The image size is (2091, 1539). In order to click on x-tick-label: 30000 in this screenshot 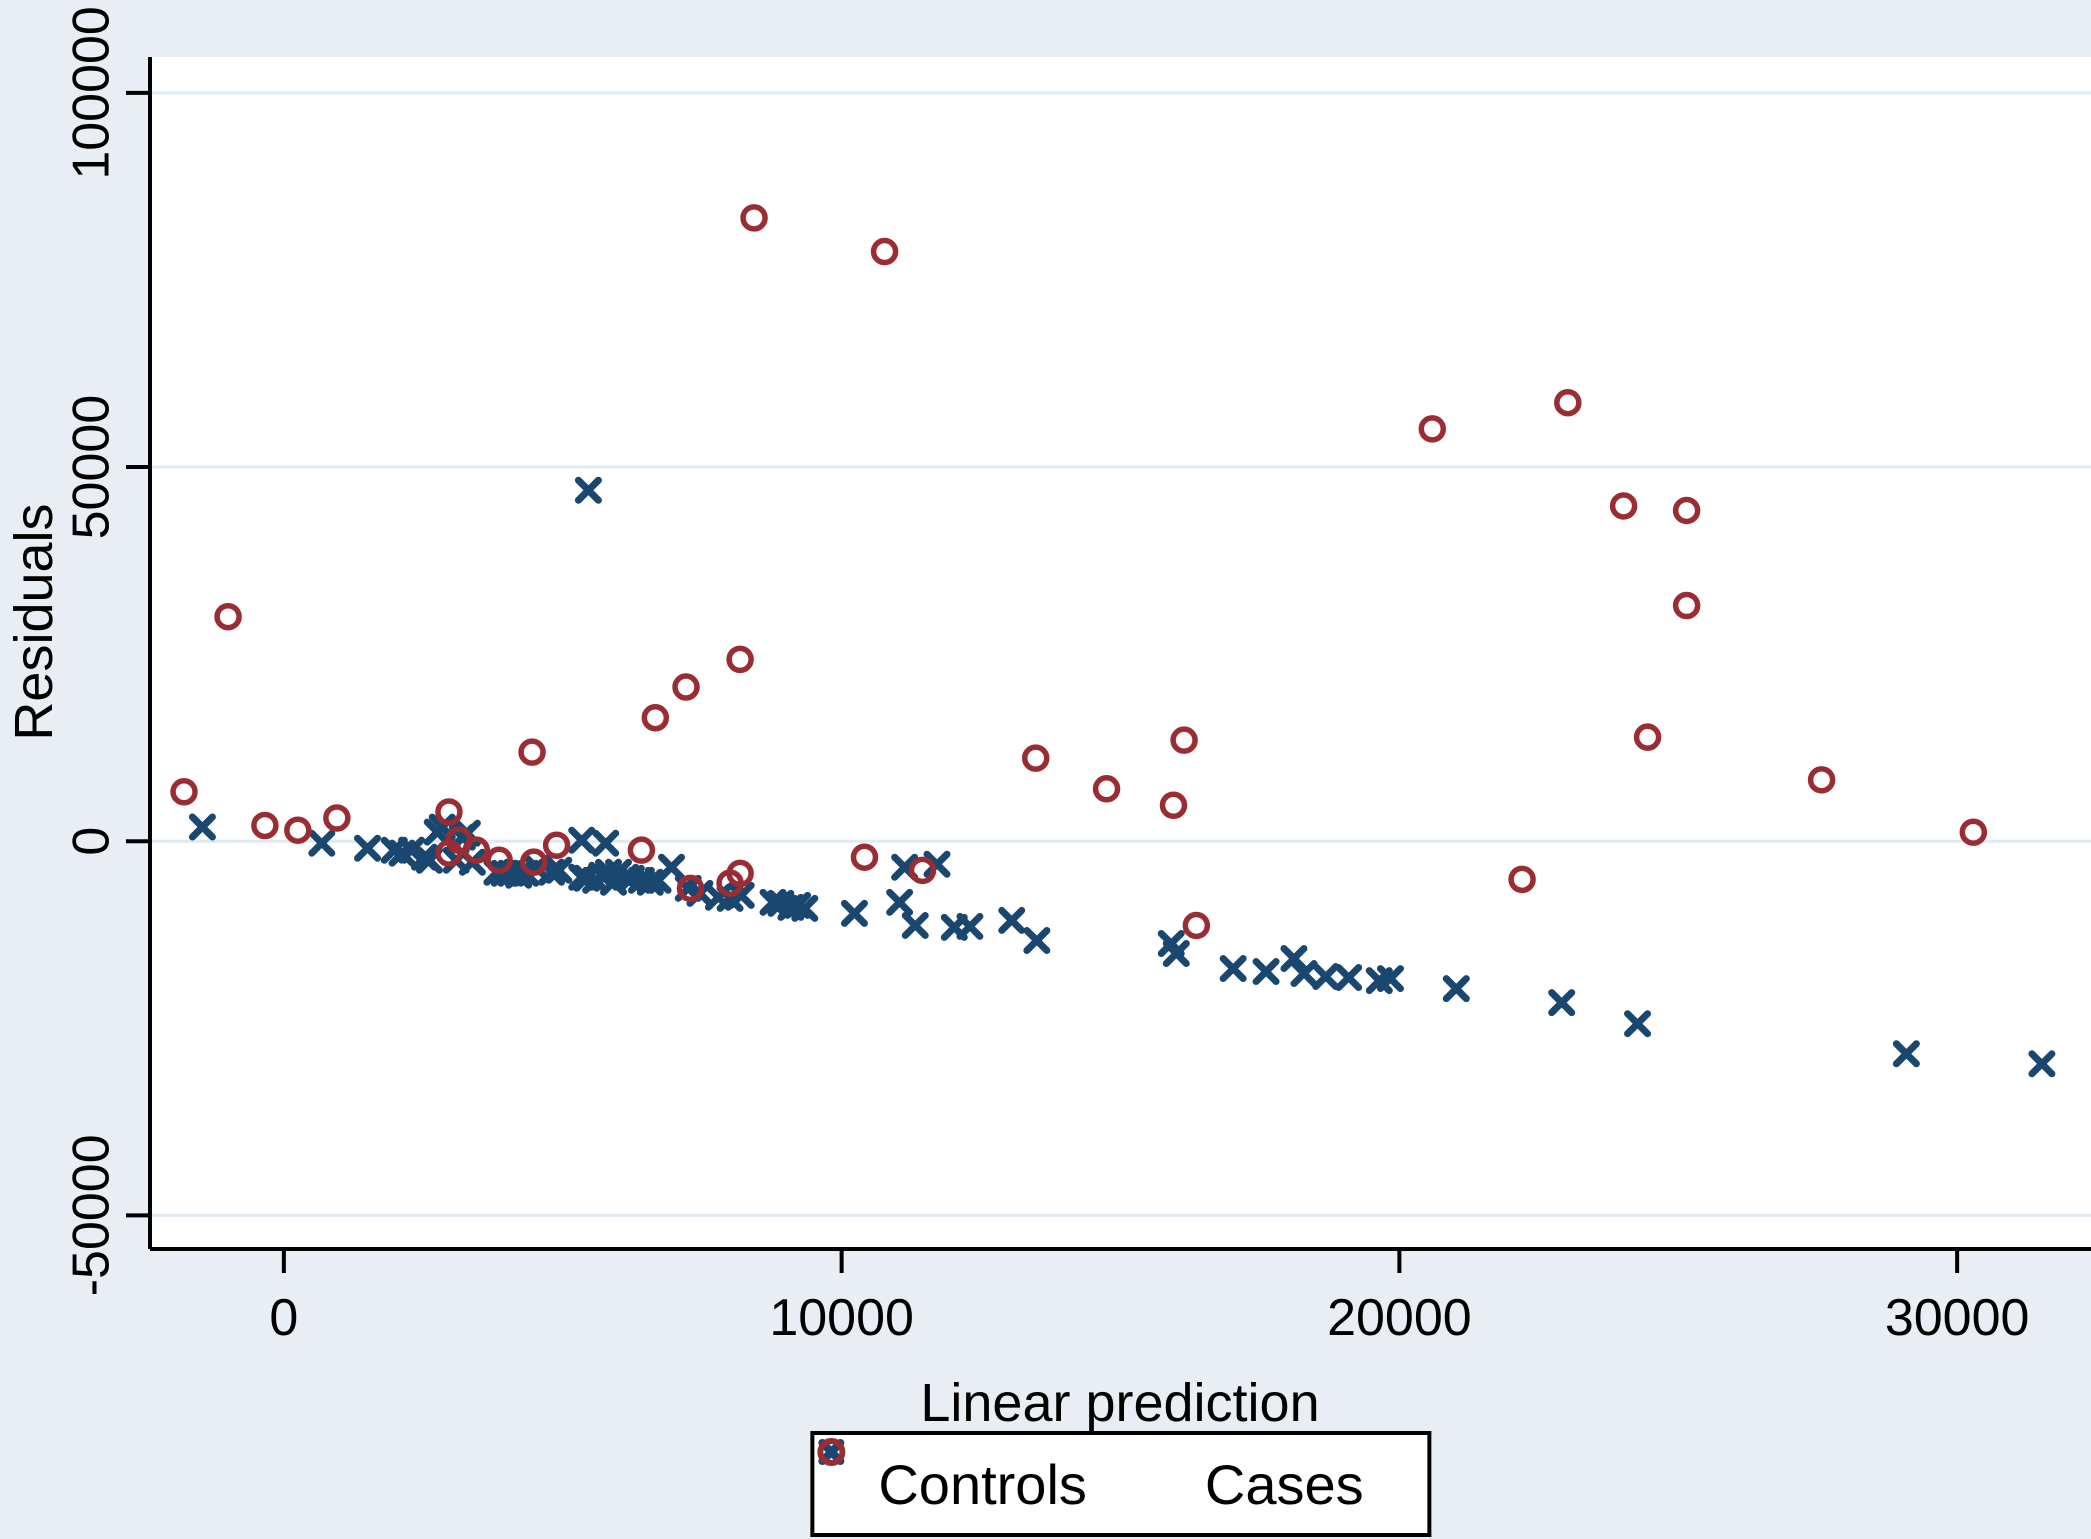, I will do `click(1957, 1318)`.